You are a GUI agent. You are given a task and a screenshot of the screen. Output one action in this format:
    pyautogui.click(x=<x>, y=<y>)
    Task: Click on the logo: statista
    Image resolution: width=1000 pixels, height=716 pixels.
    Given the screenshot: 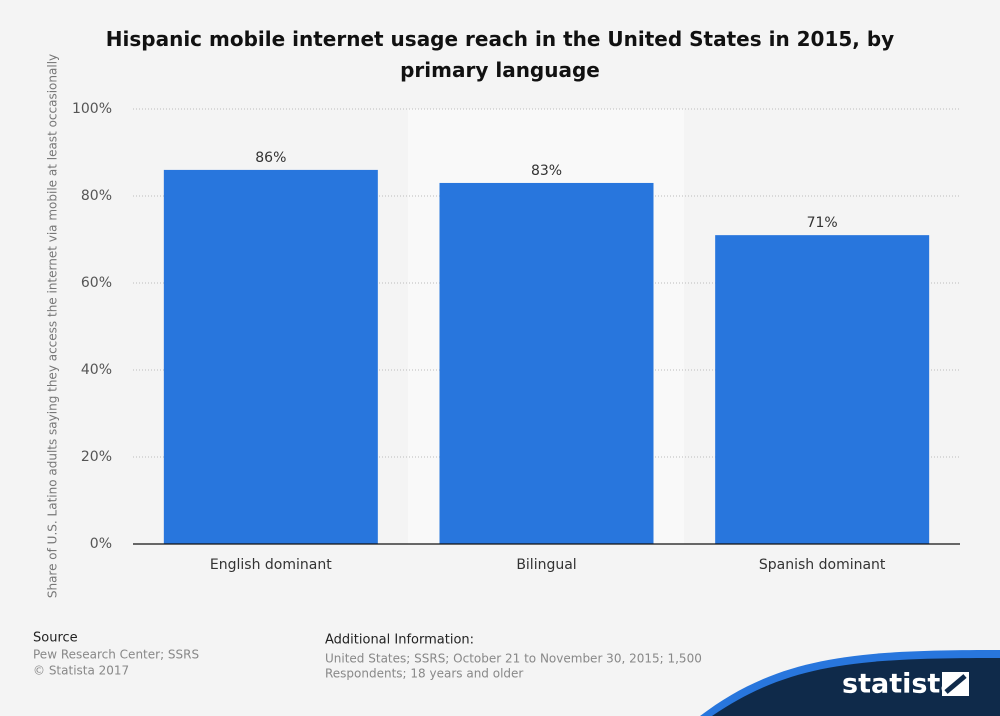 What is the action you would take?
    pyautogui.click(x=900, y=684)
    